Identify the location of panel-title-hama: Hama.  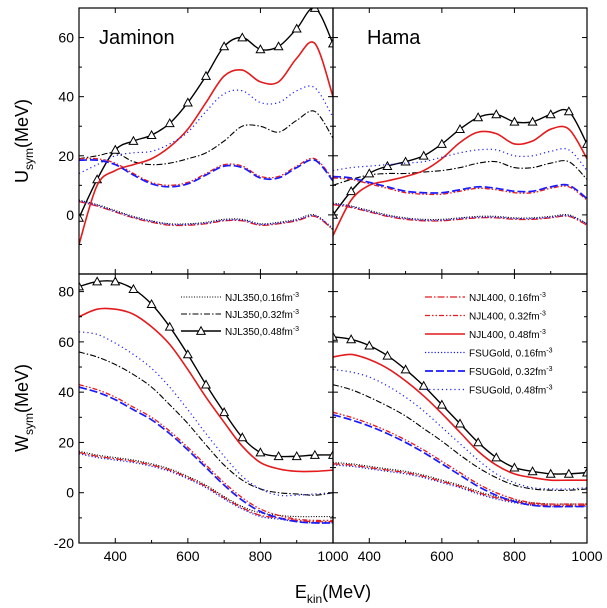
(394, 38).